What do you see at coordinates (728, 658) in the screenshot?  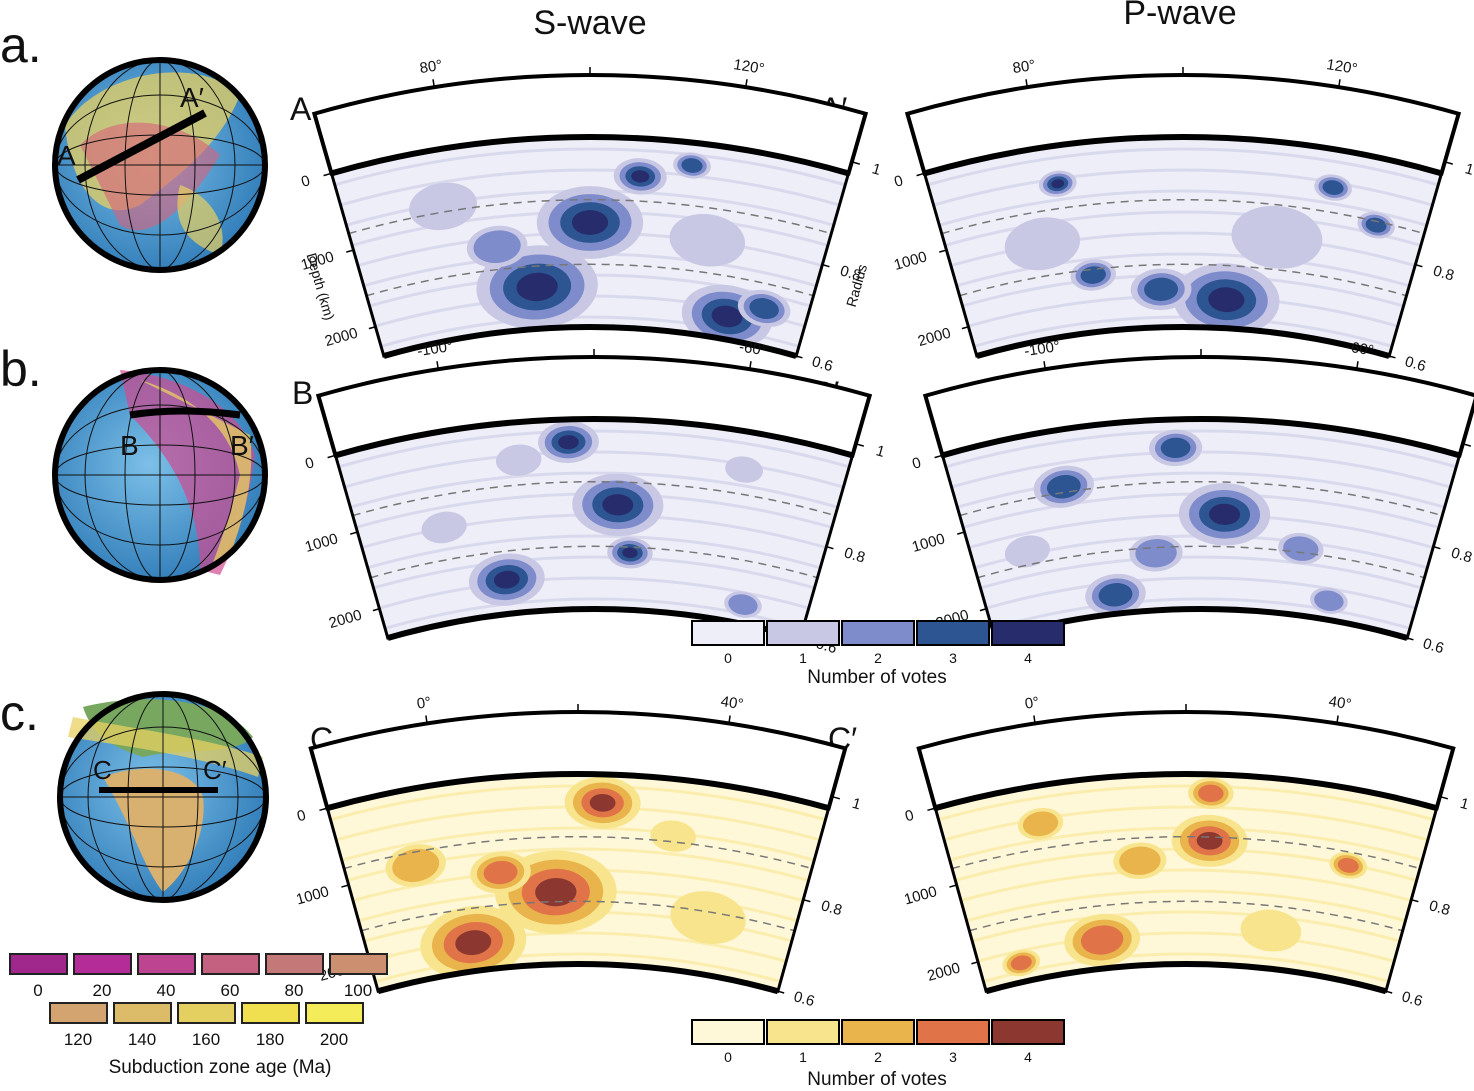 I see `legend-blue-label-0: 0` at bounding box center [728, 658].